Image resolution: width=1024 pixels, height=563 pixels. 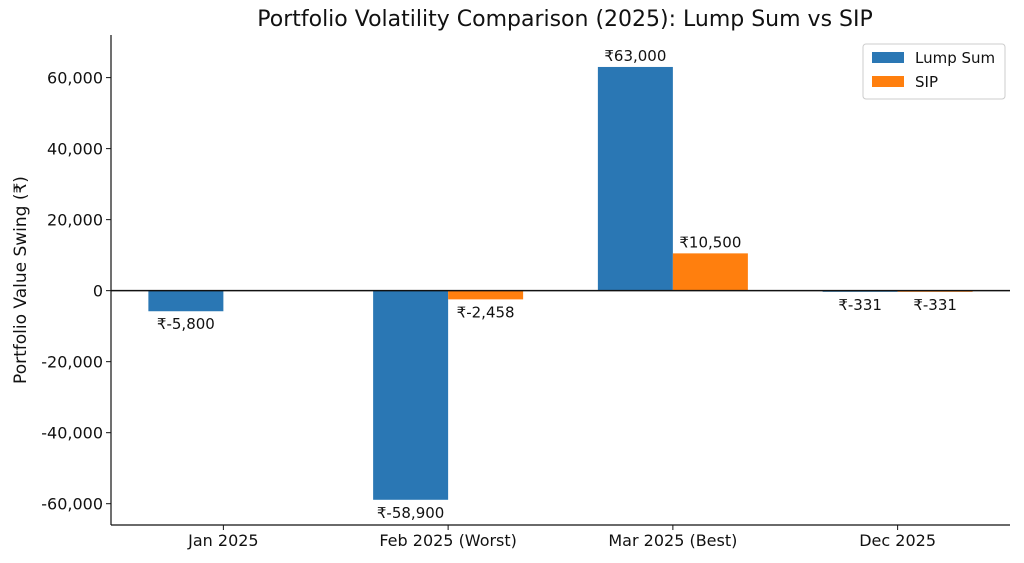 I want to click on data-label: ₹10,500, so click(x=710, y=242).